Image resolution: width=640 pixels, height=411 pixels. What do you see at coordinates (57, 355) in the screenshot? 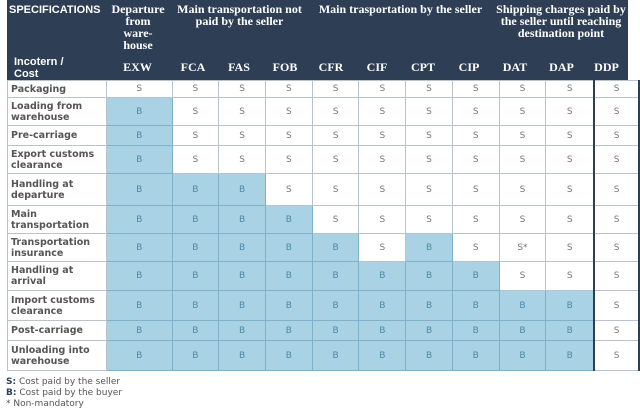
I see `row-label: Unloading into warehouse` at bounding box center [57, 355].